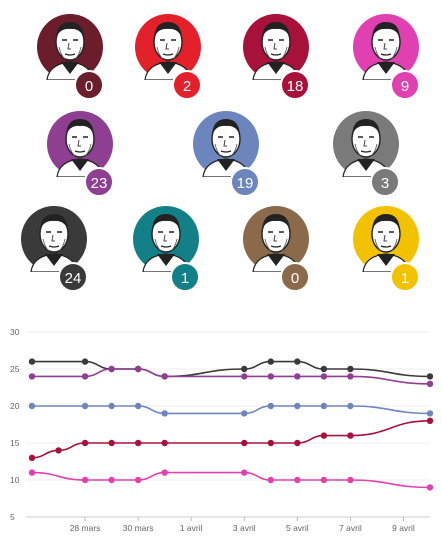 This screenshot has width=442, height=537. What do you see at coordinates (51, 246) in the screenshot?
I see `candidate-card: 24` at bounding box center [51, 246].